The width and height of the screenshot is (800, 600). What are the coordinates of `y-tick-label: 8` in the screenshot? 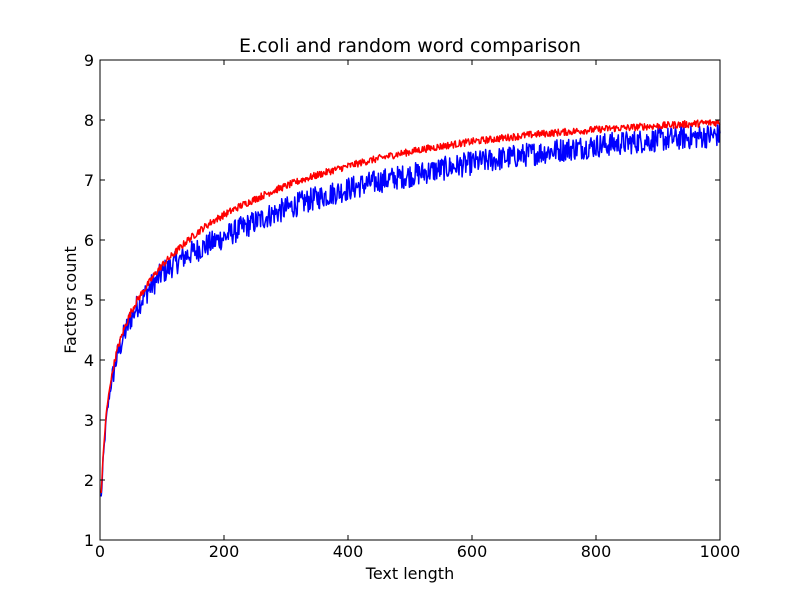 It's located at (89, 120).